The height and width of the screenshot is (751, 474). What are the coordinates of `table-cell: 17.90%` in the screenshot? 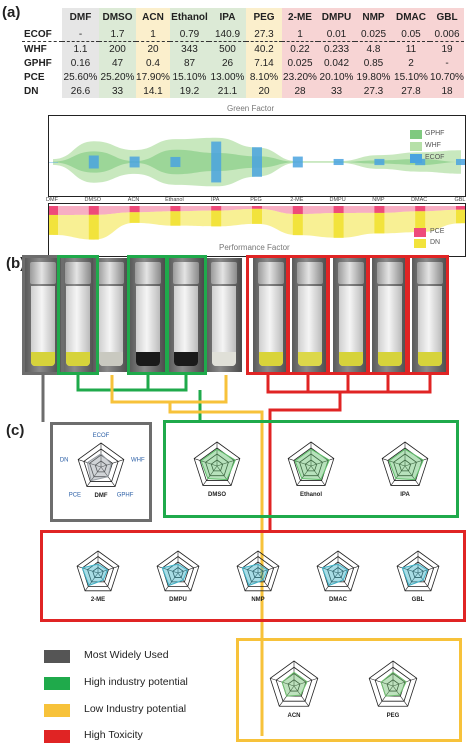 It's located at (153, 77).